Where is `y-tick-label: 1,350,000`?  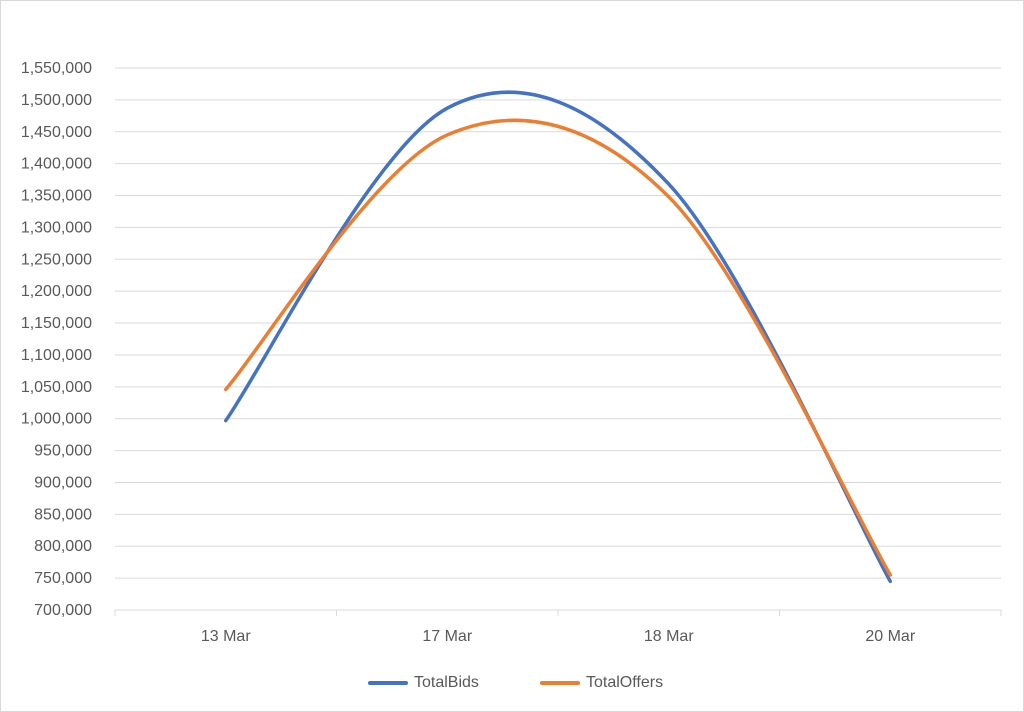
y-tick-label: 1,350,000 is located at coordinates (56, 196).